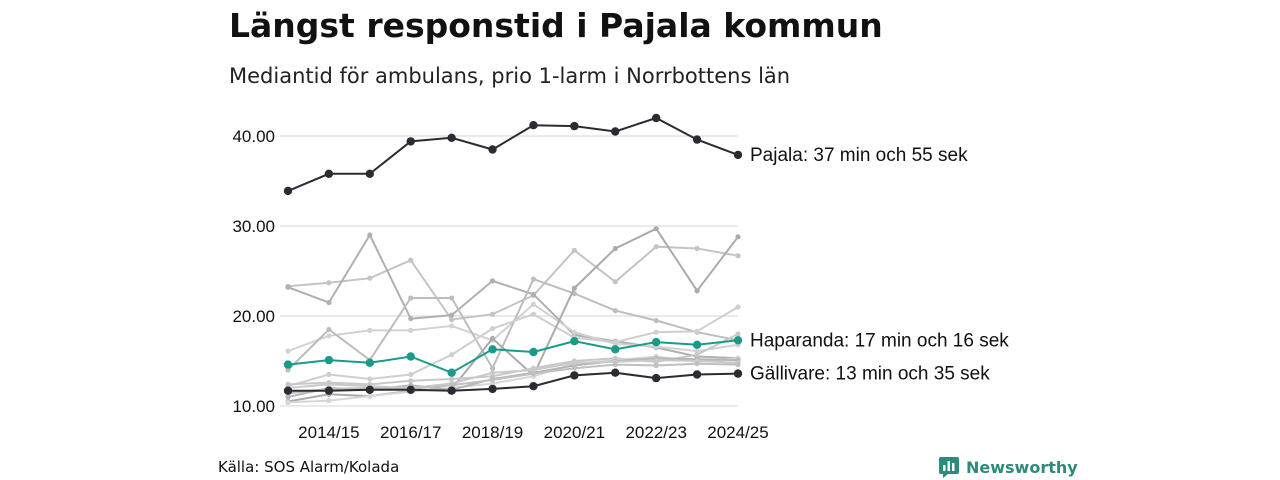 Image resolution: width=1280 pixels, height=480 pixels. What do you see at coordinates (253, 226) in the screenshot?
I see `y-tick-label: 30.00` at bounding box center [253, 226].